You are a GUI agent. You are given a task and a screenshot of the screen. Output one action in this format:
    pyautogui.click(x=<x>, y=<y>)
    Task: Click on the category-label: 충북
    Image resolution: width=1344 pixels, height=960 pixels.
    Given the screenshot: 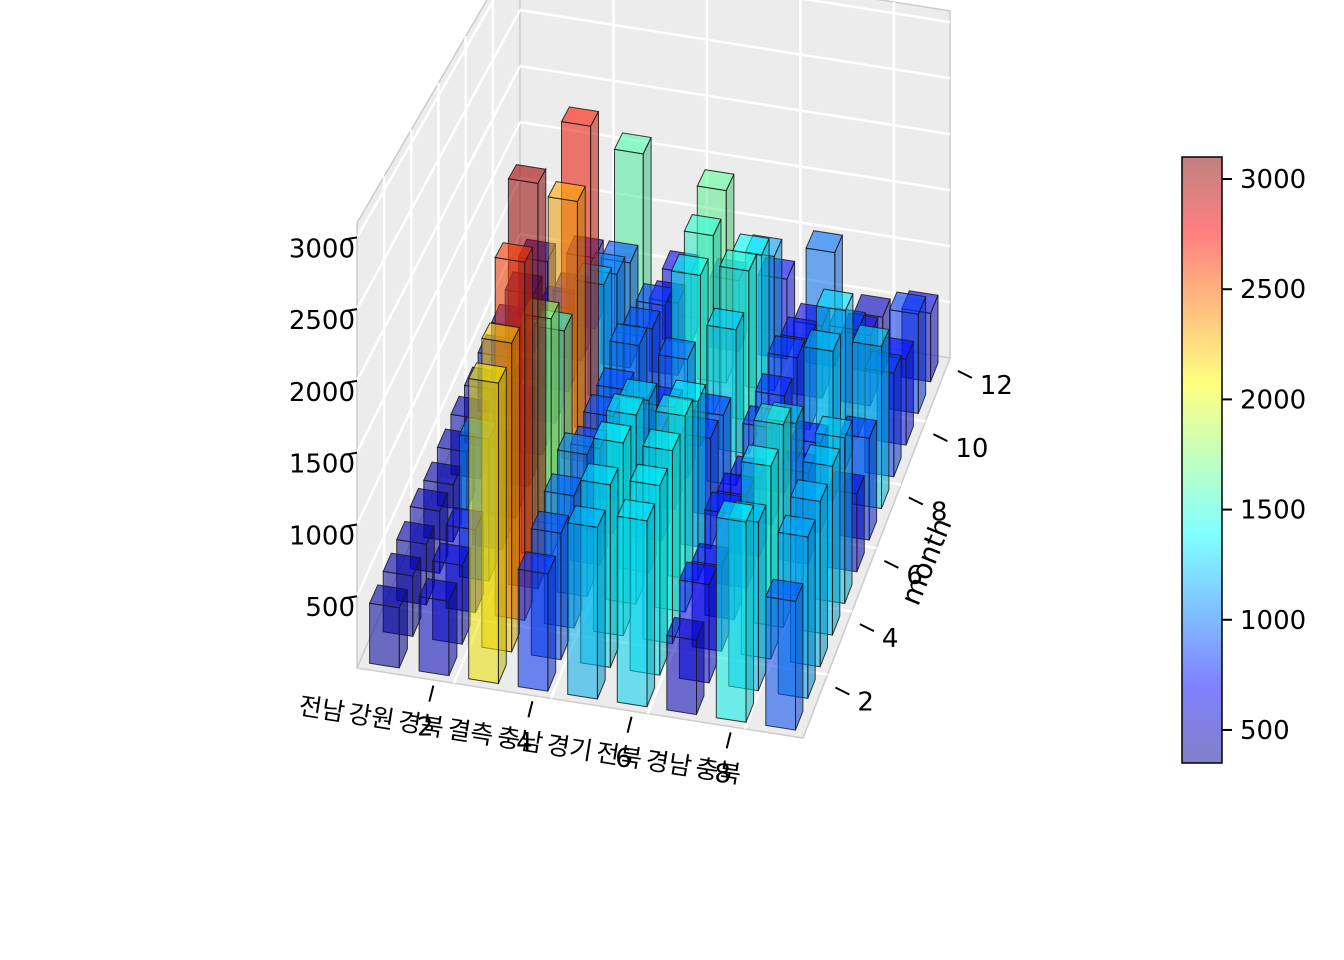 What is the action you would take?
    pyautogui.click(x=718, y=771)
    